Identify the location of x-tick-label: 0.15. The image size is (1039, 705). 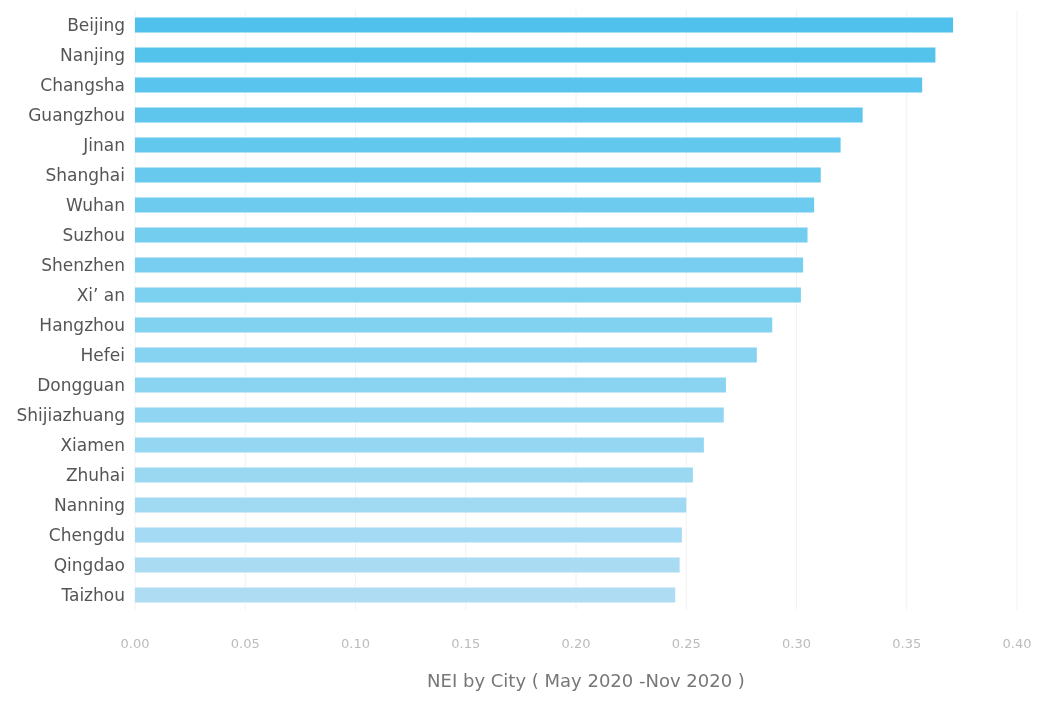
(466, 643).